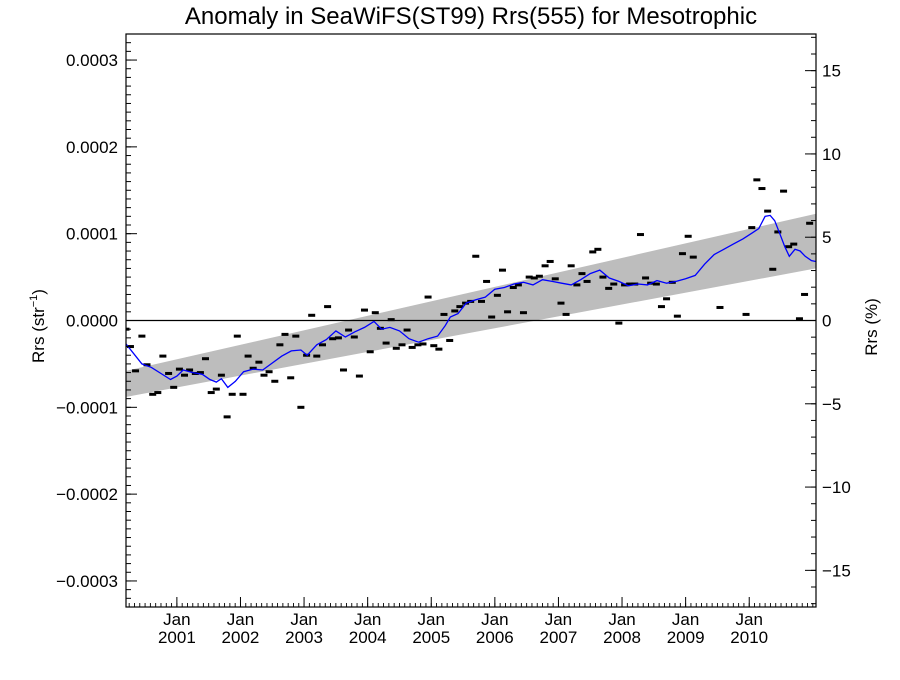 The height and width of the screenshot is (680, 900). What do you see at coordinates (831, 71) in the screenshot?
I see `y-right-tick-label: 15` at bounding box center [831, 71].